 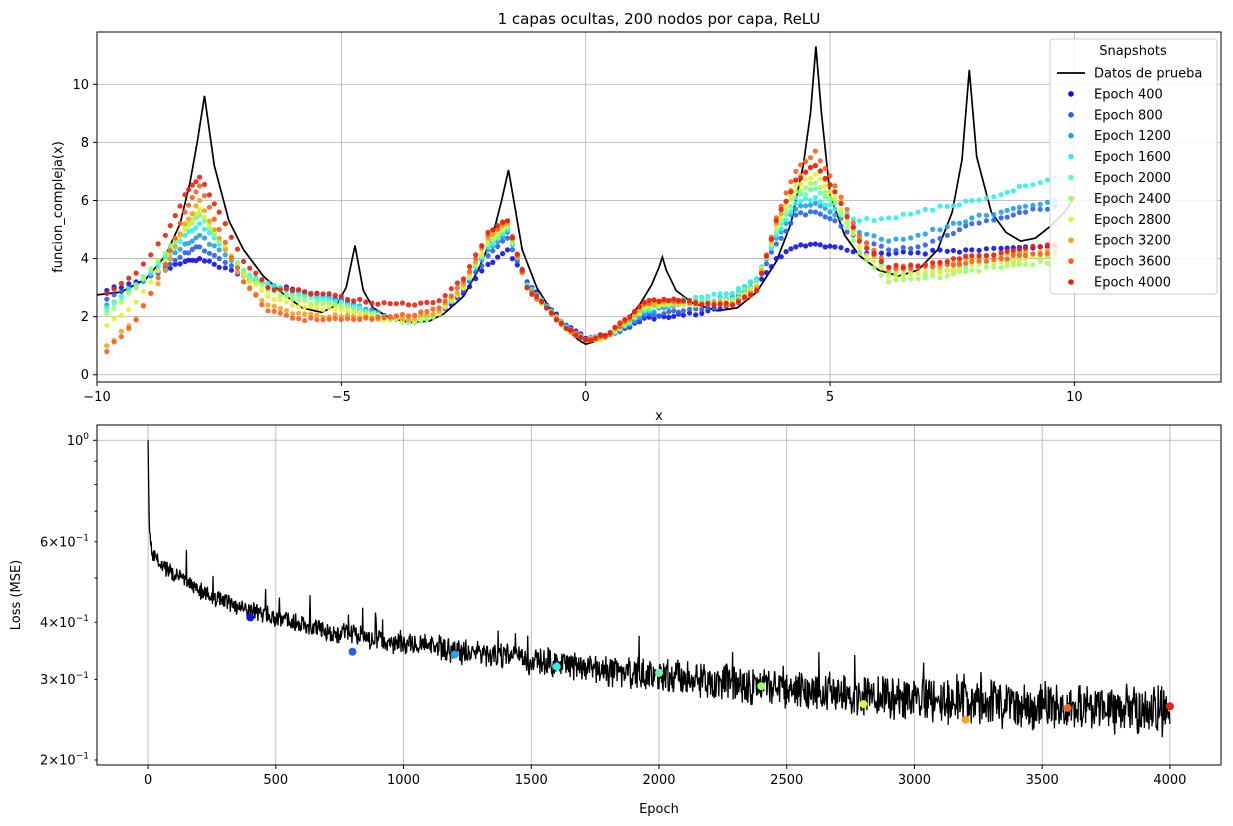 I want to click on legend-entry-label: Epoch 400, so click(x=1128, y=94).